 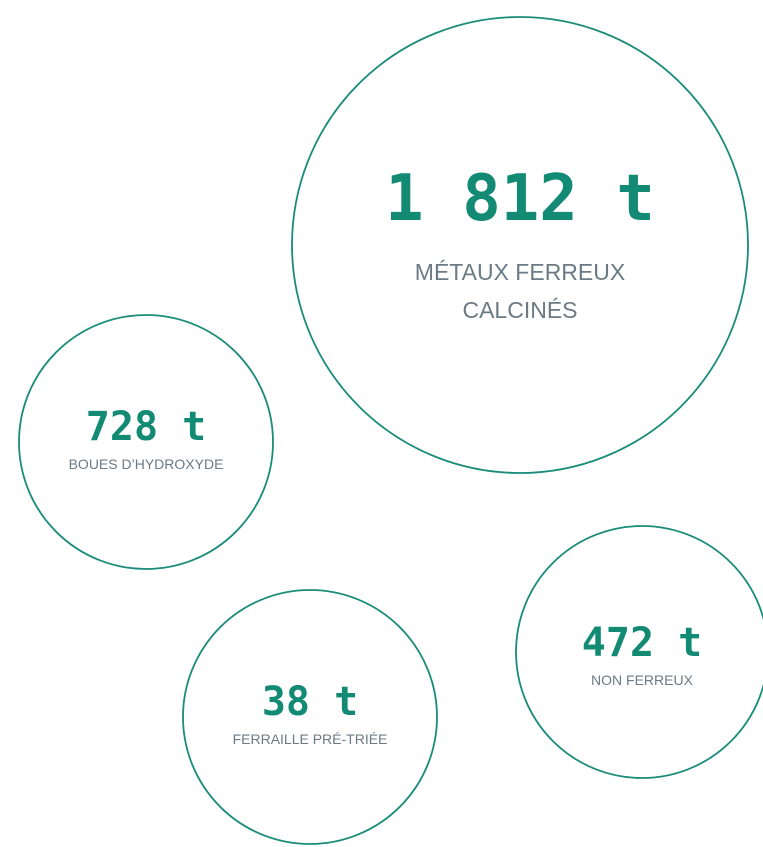 I want to click on bubble-label: FERRAILLE PRÉ-TRIÉE, so click(x=310, y=739).